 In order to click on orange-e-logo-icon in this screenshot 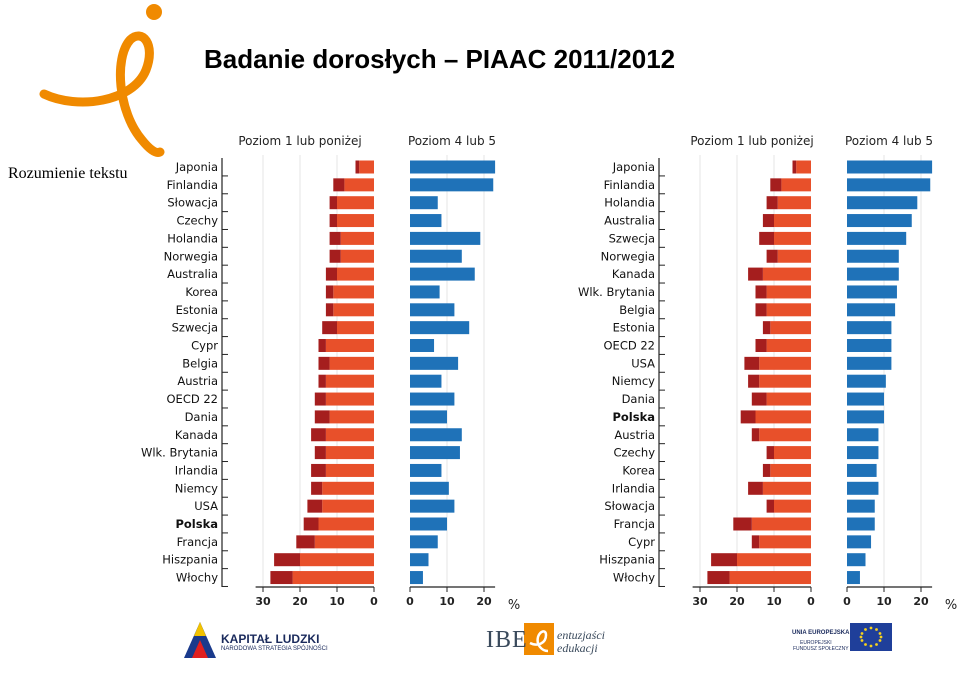, I will do `click(102, 80)`.